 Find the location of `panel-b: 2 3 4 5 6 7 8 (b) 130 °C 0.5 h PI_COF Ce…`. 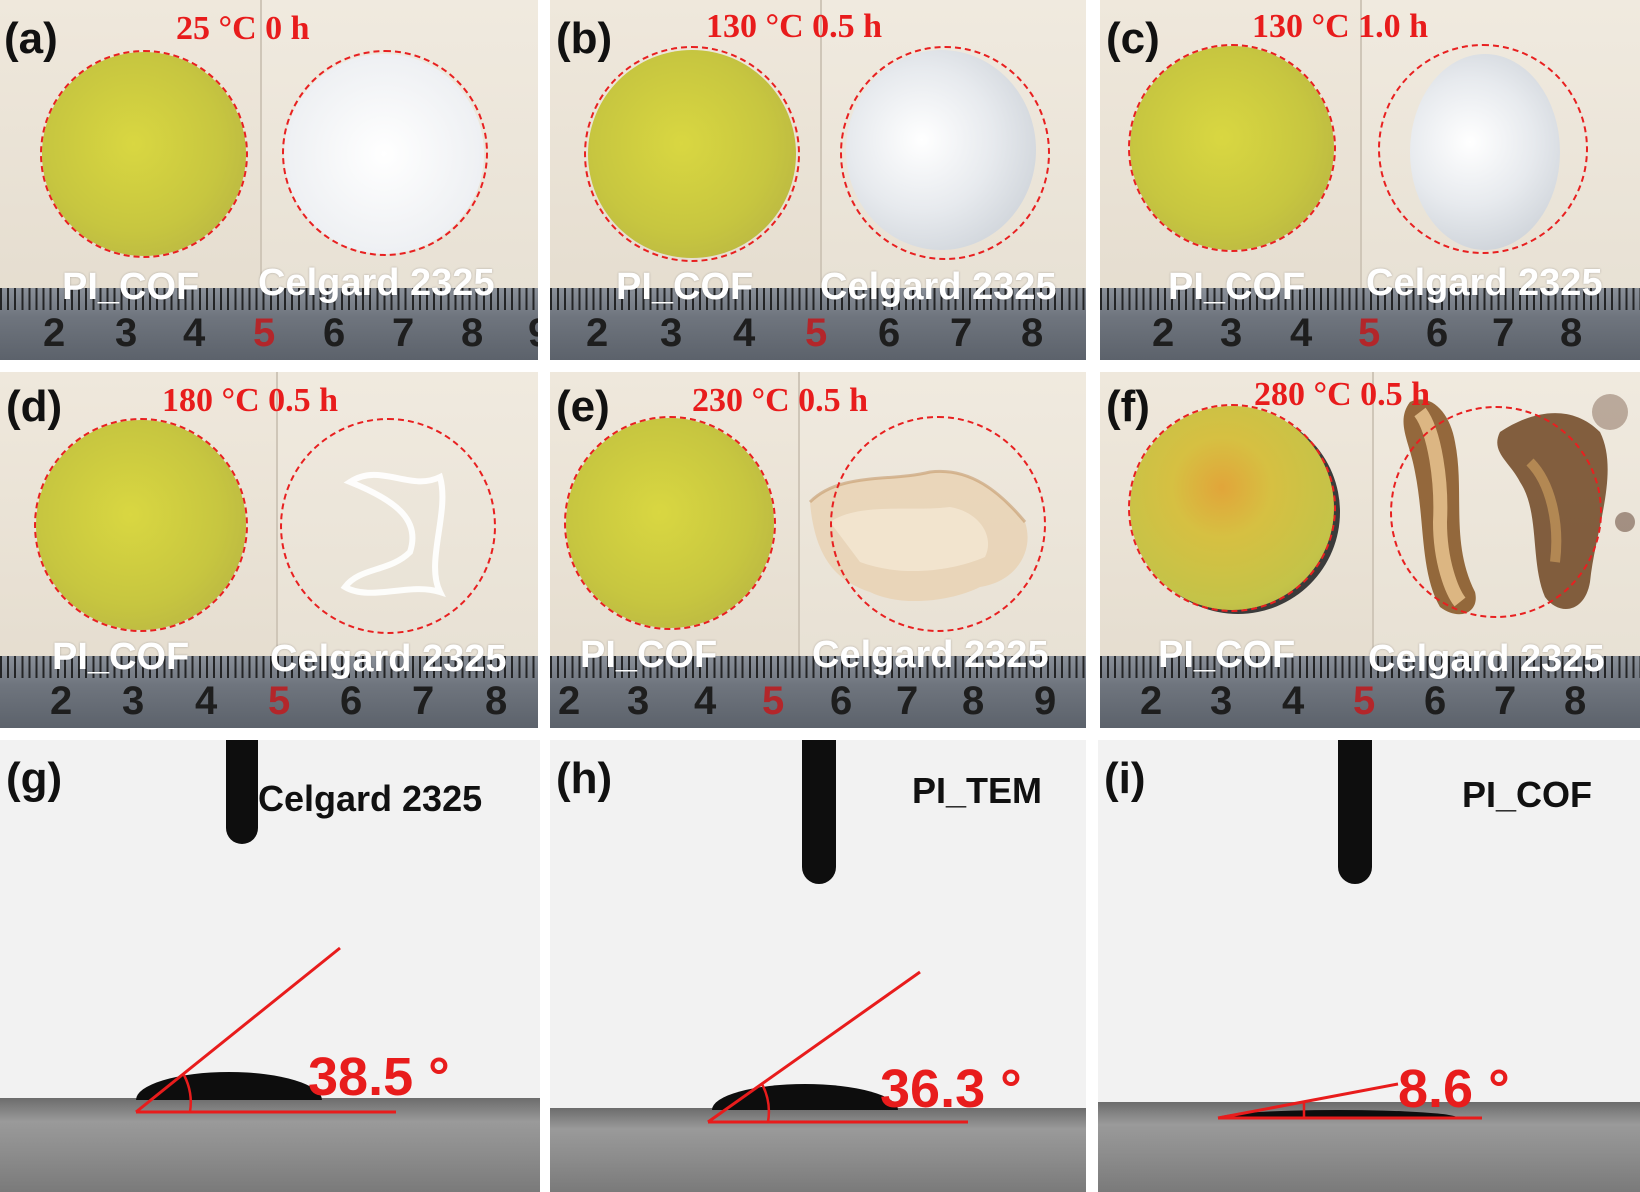

panel-b: 2 3 4 5 6 7 8 (b) 130 °C 0.5 h PI_COF Ce… is located at coordinates (818, 180).